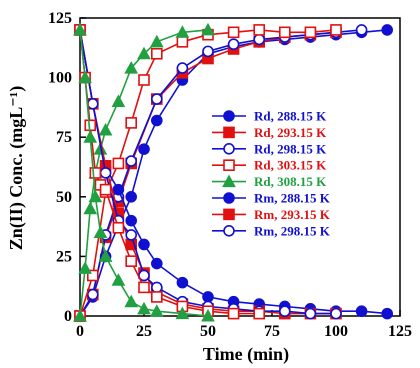  Describe the element at coordinates (290, 165) in the screenshot. I see `legend-label: Rd, 303.15 K` at that location.